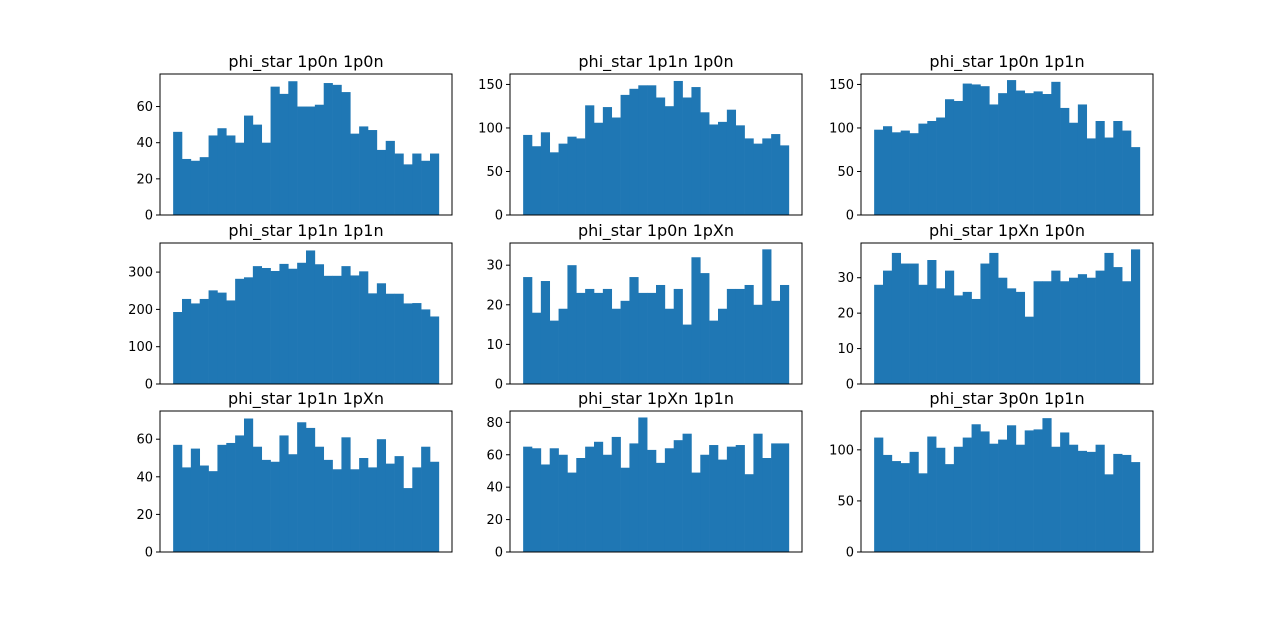  I want to click on subplot-title: phi_star 1p1n 1p1n, so click(305, 231).